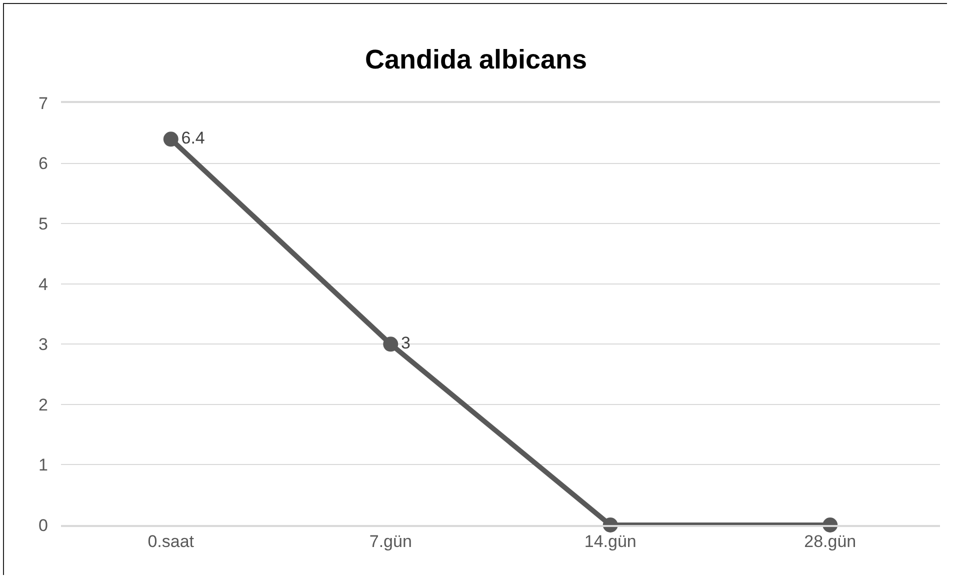 Image resolution: width=954 pixels, height=581 pixels. Describe the element at coordinates (43, 525) in the screenshot. I see `y-tick-label: 0` at that location.